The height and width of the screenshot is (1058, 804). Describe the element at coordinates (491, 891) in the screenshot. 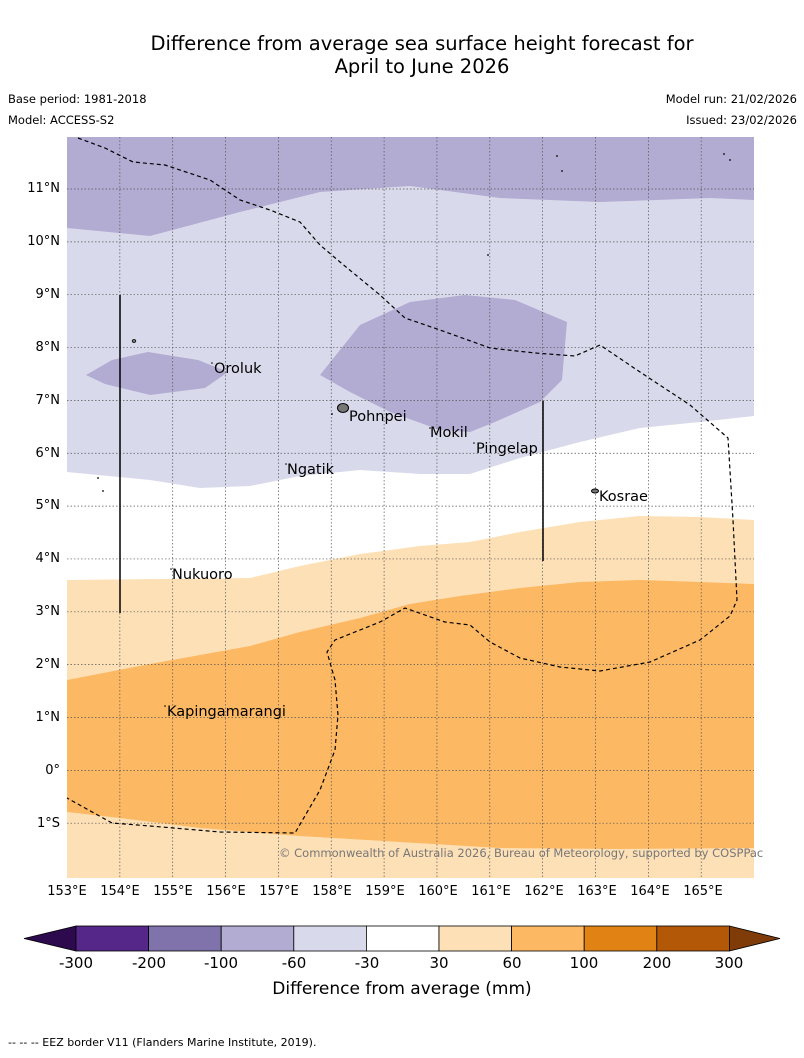

I see `lon-label-161e: 161°E` at that location.